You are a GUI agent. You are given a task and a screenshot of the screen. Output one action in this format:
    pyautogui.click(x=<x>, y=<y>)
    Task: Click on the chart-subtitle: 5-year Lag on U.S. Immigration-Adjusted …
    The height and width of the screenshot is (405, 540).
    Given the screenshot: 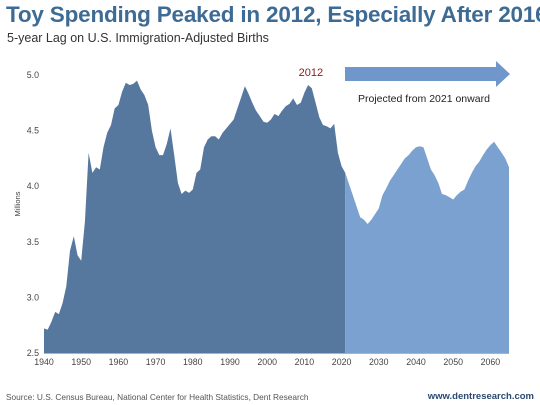 What is the action you would take?
    pyautogui.click(x=138, y=38)
    